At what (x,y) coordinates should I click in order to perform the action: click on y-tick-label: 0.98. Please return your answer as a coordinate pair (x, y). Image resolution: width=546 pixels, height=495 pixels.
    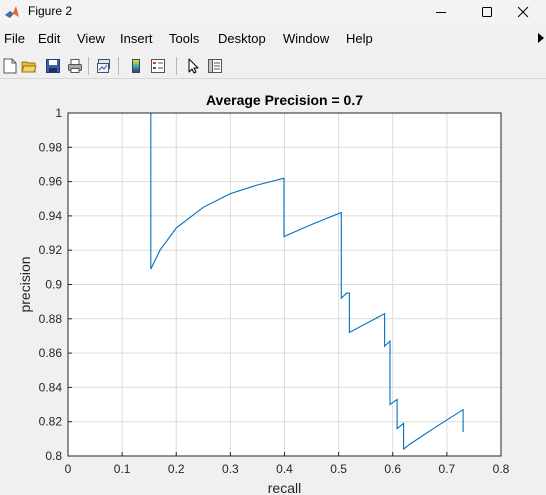
    Looking at the image, I should click on (51, 147).